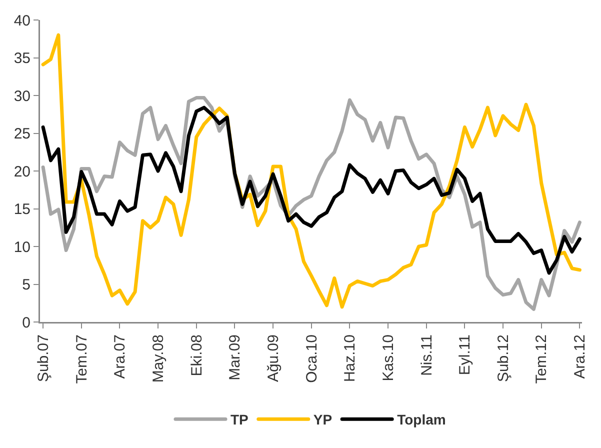 The width and height of the screenshot is (601, 448). What do you see at coordinates (26, 323) in the screenshot?
I see `y-tick-label: 0` at bounding box center [26, 323].